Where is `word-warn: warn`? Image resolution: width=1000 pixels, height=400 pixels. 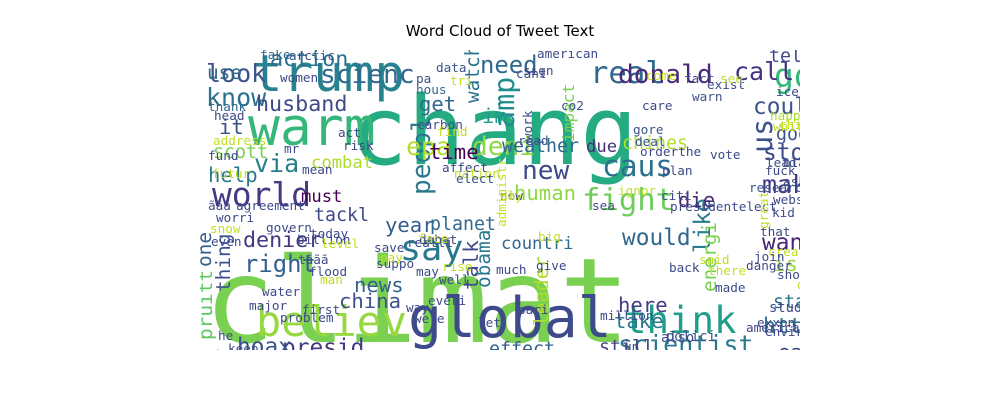
word-warn: warn is located at coordinates (707, 96).